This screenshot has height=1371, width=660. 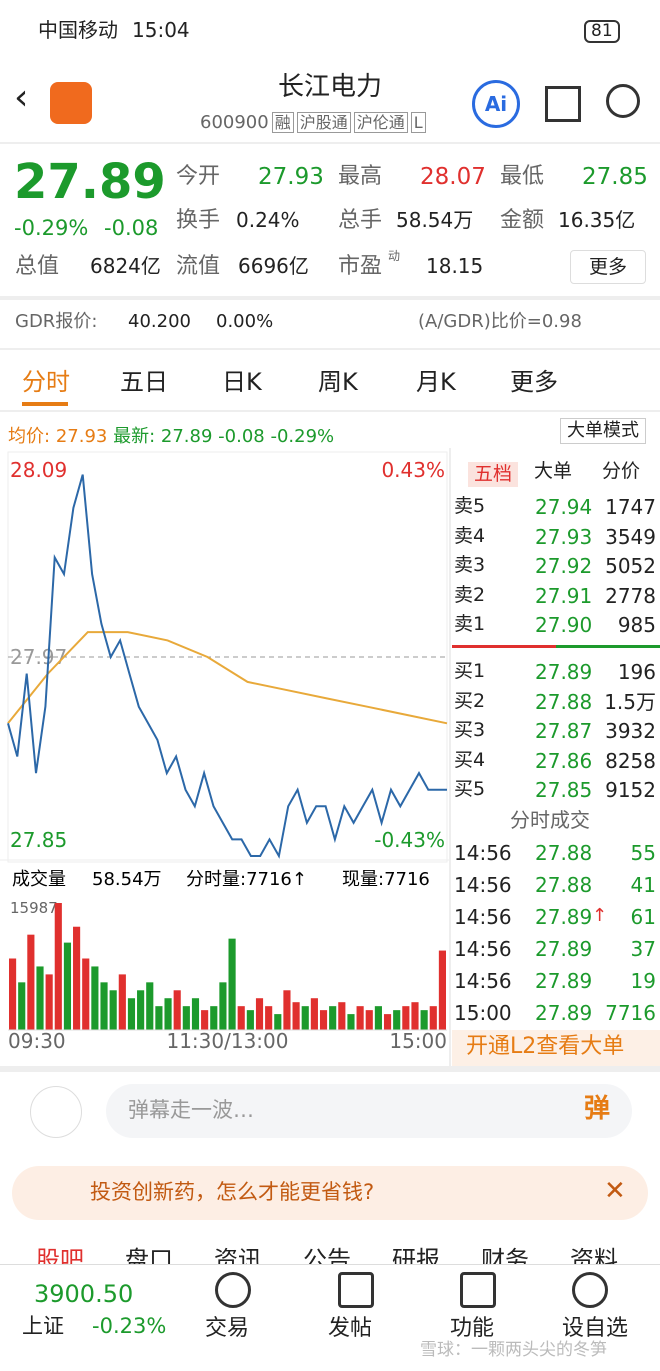 What do you see at coordinates (564, 536) in the screenshot?
I see `book-price: 27.93` at bounding box center [564, 536].